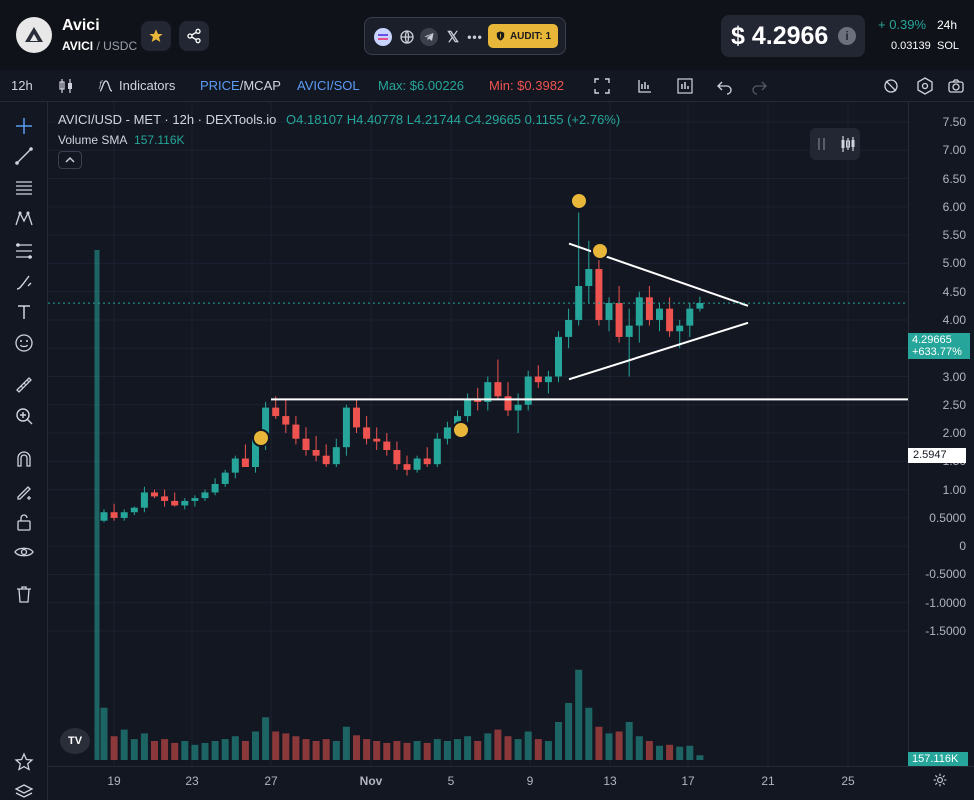 This screenshot has height=800, width=974. Describe the element at coordinates (759, 86) in the screenshot. I see `redo-icon` at that location.